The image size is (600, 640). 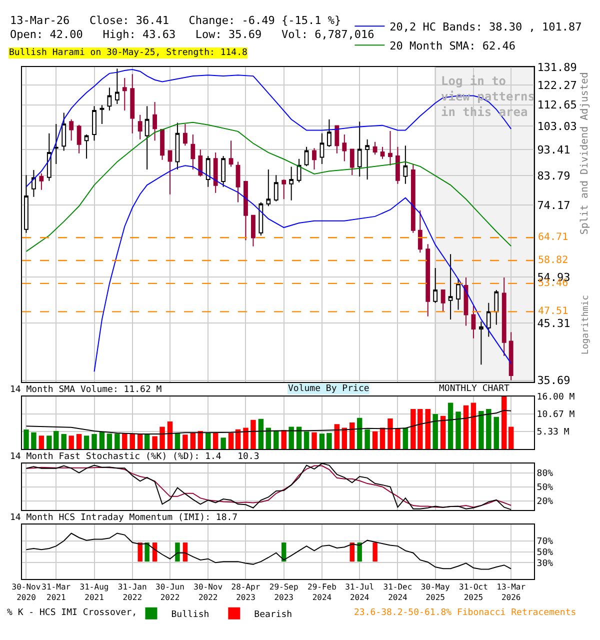 What do you see at coordinates (86, 390) in the screenshot?
I see `chart-title: 14 Month SMA Volume: 11.62 M` at bounding box center [86, 390].